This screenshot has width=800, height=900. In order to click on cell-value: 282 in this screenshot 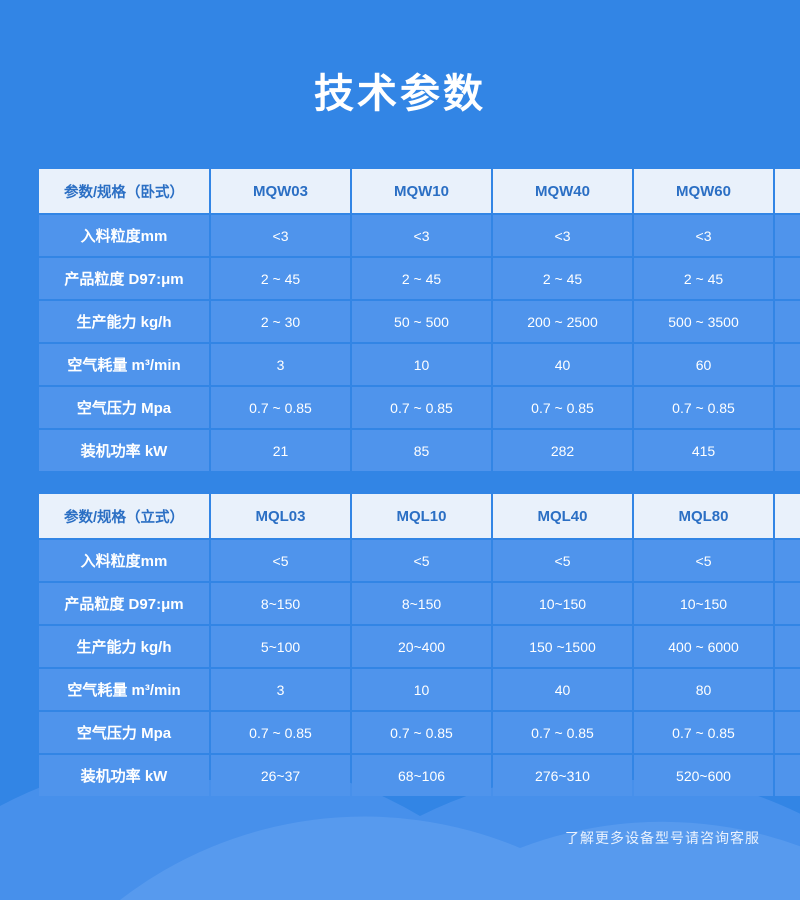, I will do `click(562, 450)`.